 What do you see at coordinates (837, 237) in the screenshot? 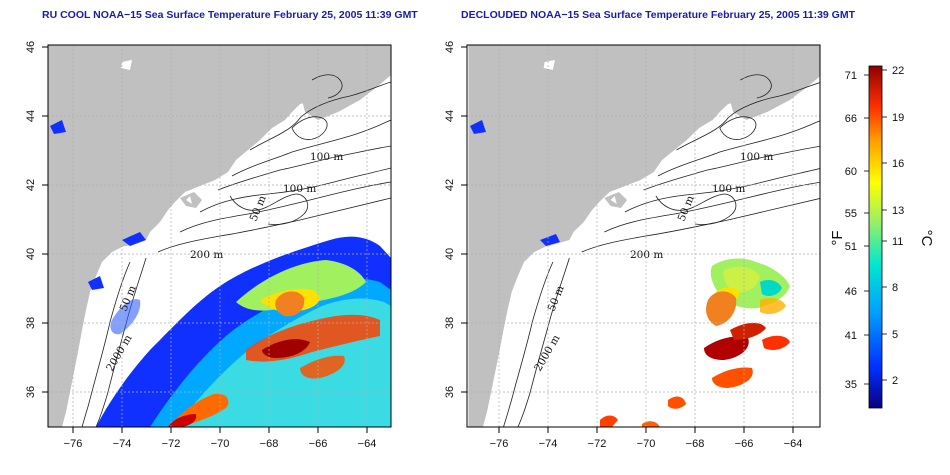
I see `fahrenheit-unit-label: °F` at bounding box center [837, 237].